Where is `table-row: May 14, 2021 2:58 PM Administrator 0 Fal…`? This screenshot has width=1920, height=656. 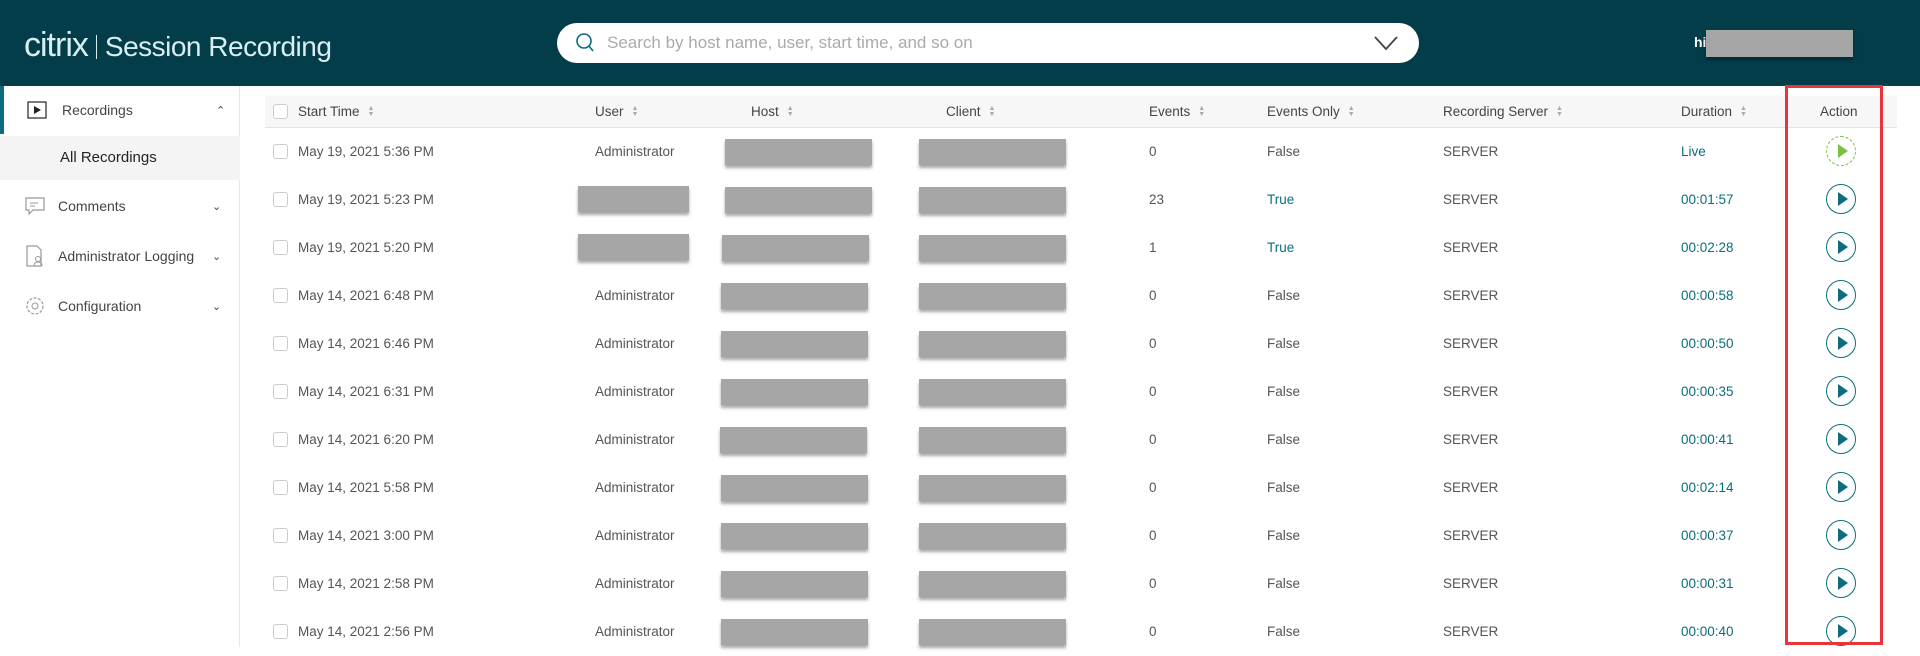
table-row: May 14, 2021 2:58 PM Administrator 0 Fal… is located at coordinates (1081, 584).